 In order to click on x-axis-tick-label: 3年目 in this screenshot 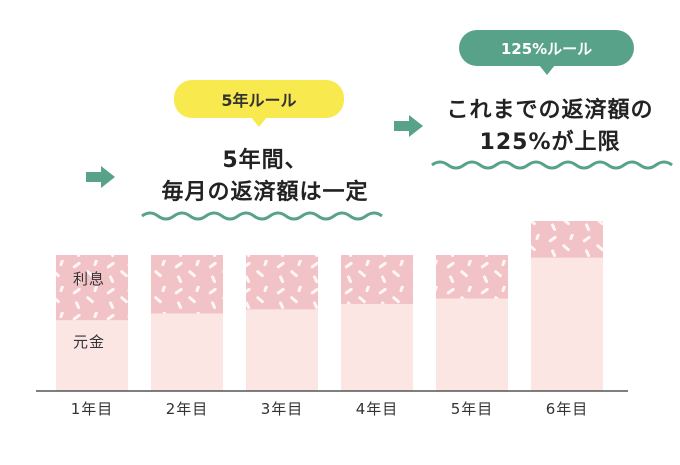, I will do `click(282, 409)`.